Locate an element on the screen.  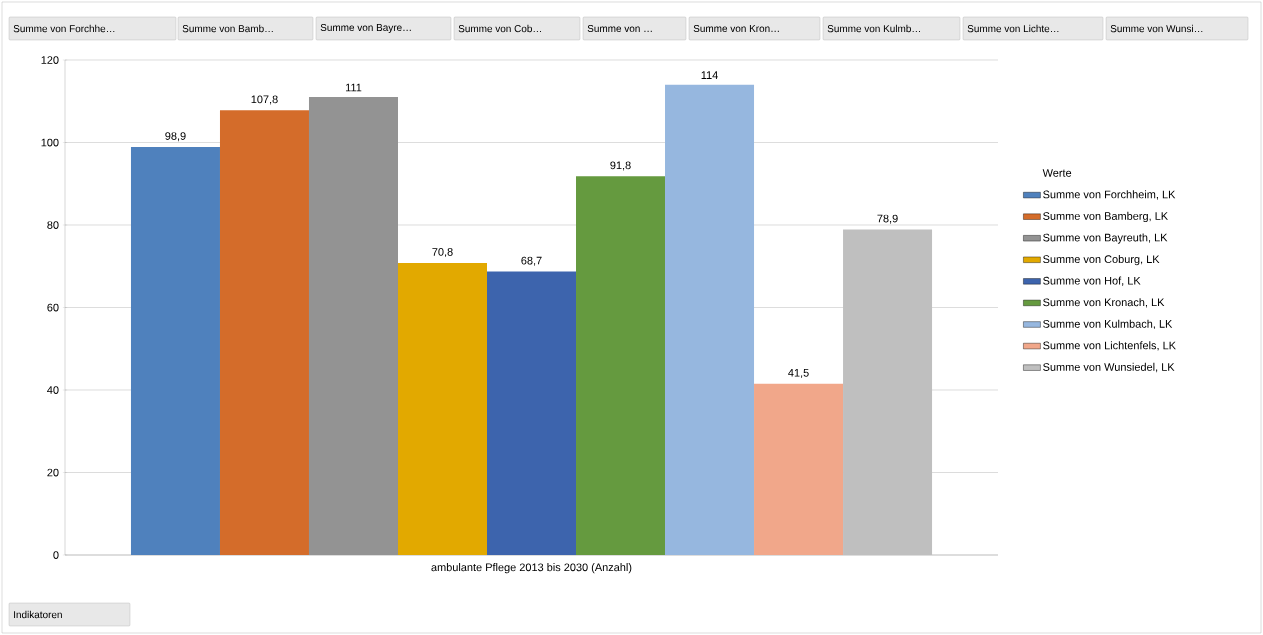
legend-label: Summe von Lichtenfels, LK is located at coordinates (1109, 346).